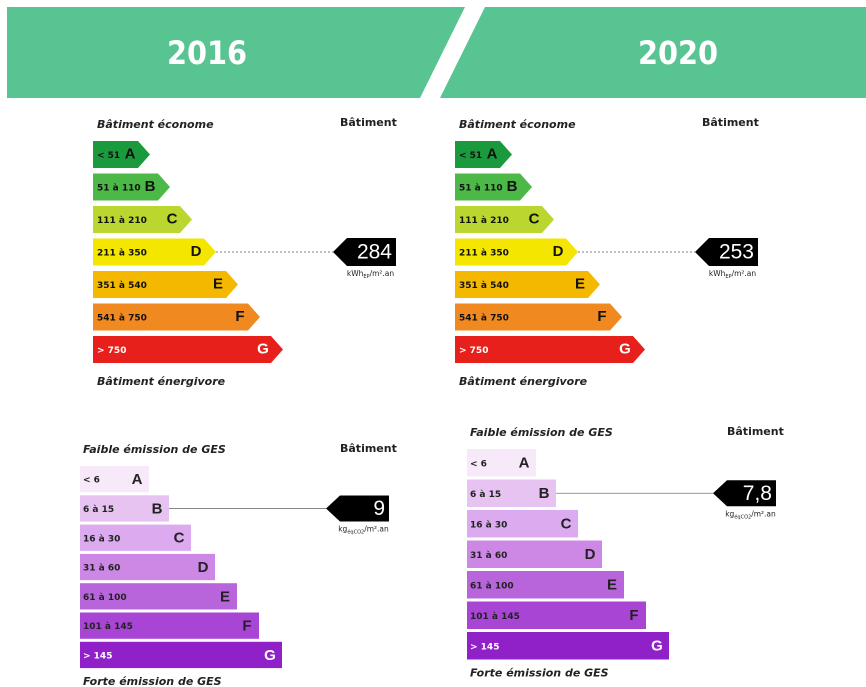  What do you see at coordinates (757, 493) in the screenshot?
I see `value: 7,8` at bounding box center [757, 493].